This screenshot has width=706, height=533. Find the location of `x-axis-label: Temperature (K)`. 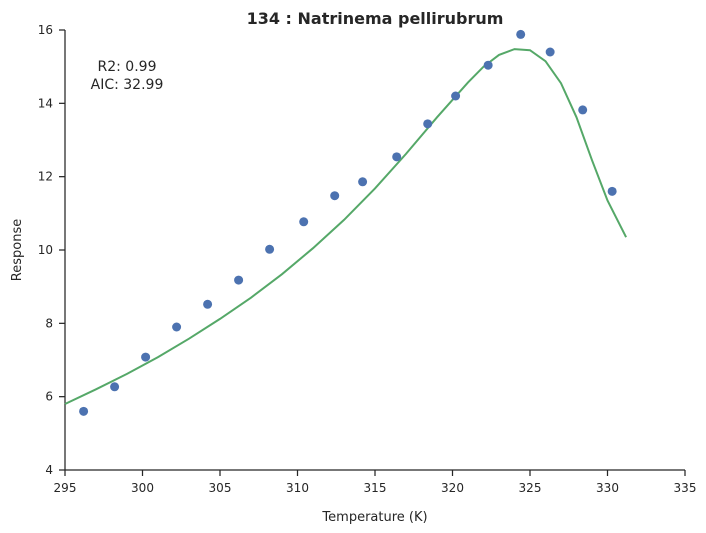

x-axis-label: Temperature (K) is located at coordinates (374, 517).